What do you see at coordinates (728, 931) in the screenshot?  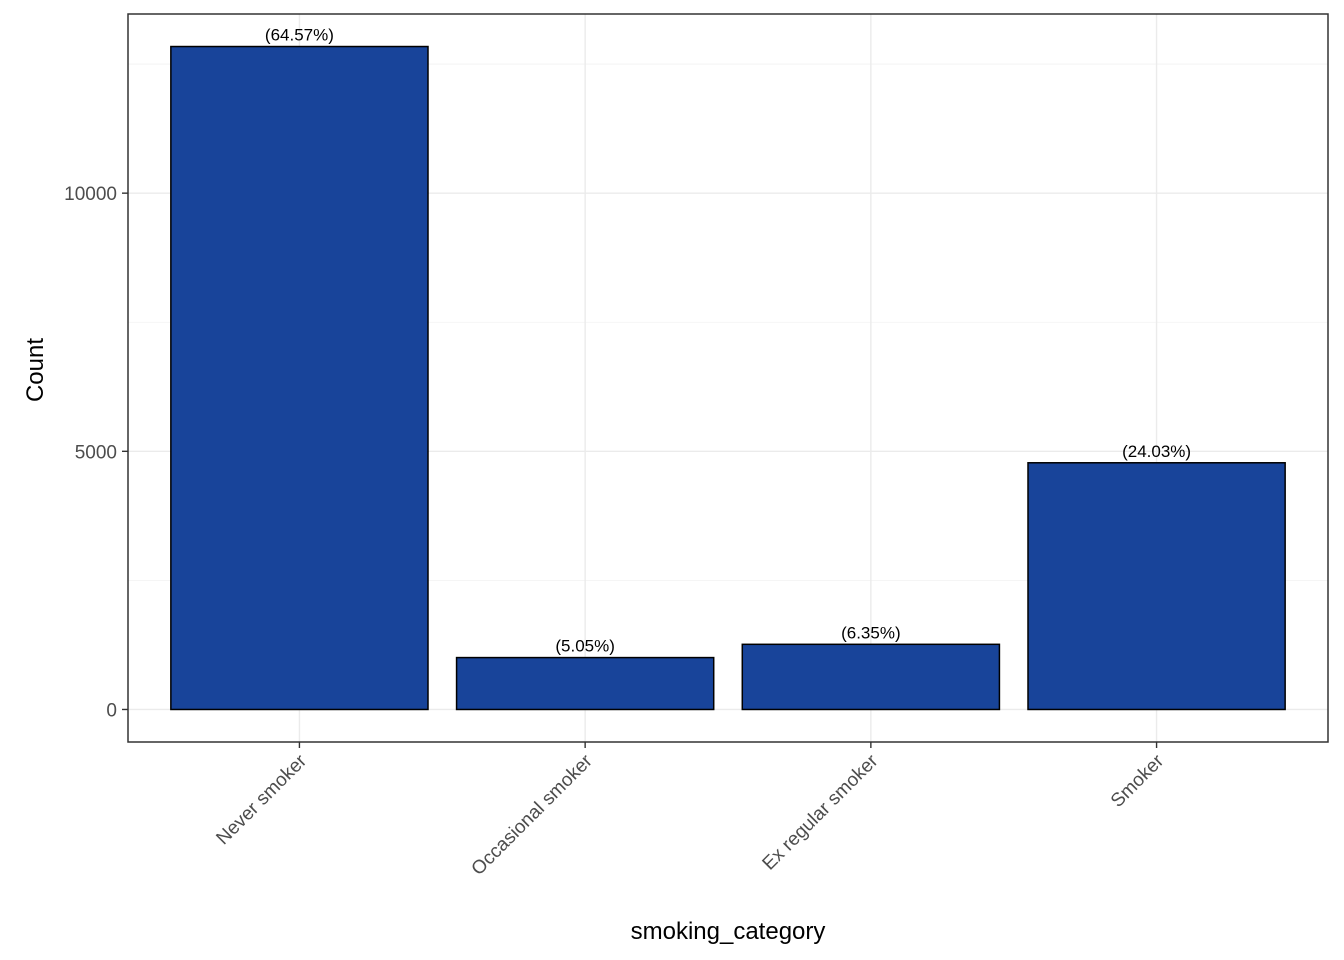 I see `x-axis-title: smoking_category` at bounding box center [728, 931].